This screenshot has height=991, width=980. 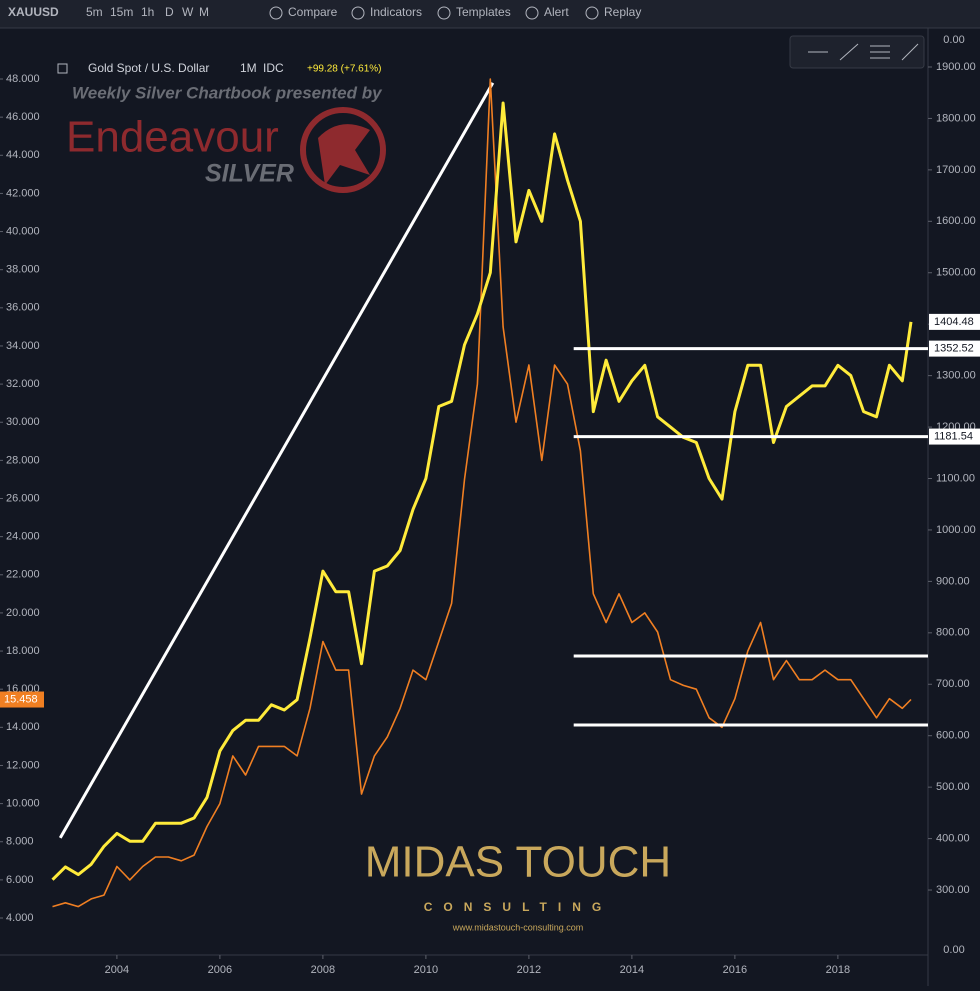 I want to click on y2-tick-label: 1300.00, so click(x=956, y=376).